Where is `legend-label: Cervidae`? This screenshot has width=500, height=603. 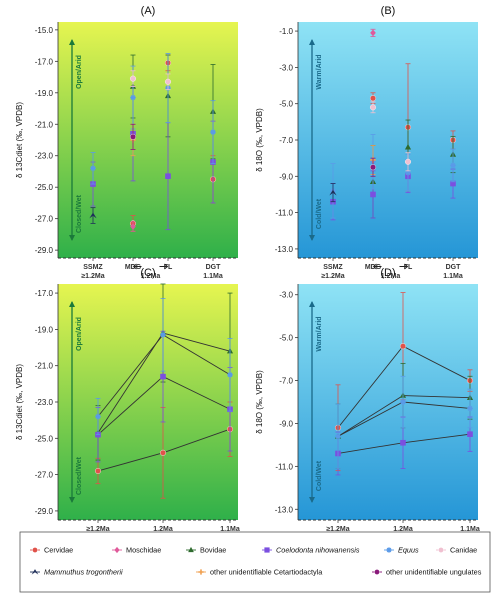 legend-label: Cervidae is located at coordinates (58, 550).